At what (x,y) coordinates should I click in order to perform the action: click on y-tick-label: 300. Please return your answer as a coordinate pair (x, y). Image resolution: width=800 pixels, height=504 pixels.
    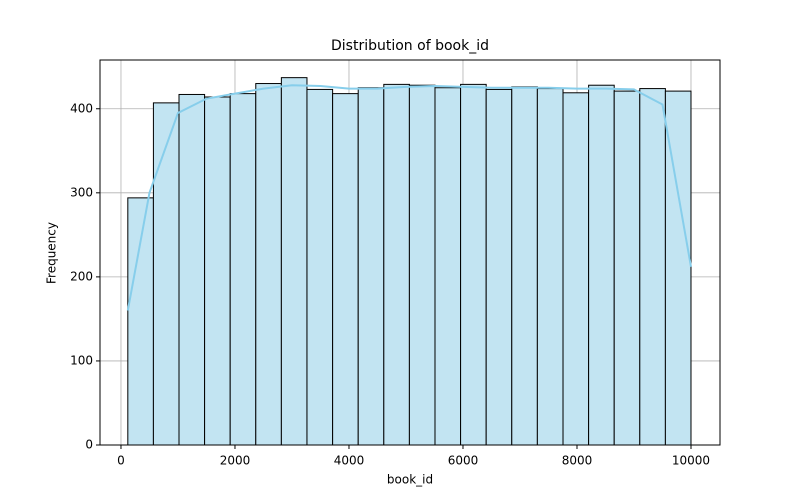
    Looking at the image, I should click on (81, 192).